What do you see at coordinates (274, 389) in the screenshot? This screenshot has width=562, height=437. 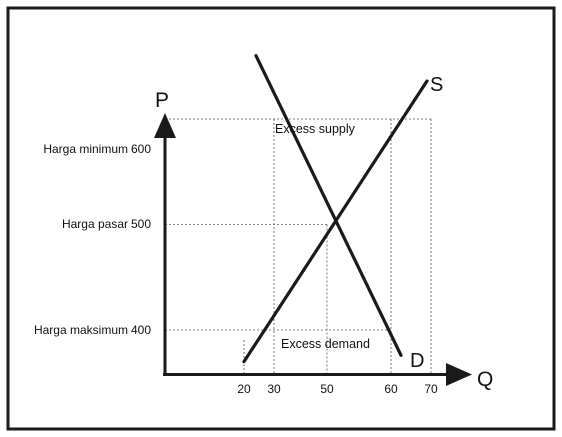 I see `quantity-tick-30: 30` at bounding box center [274, 389].